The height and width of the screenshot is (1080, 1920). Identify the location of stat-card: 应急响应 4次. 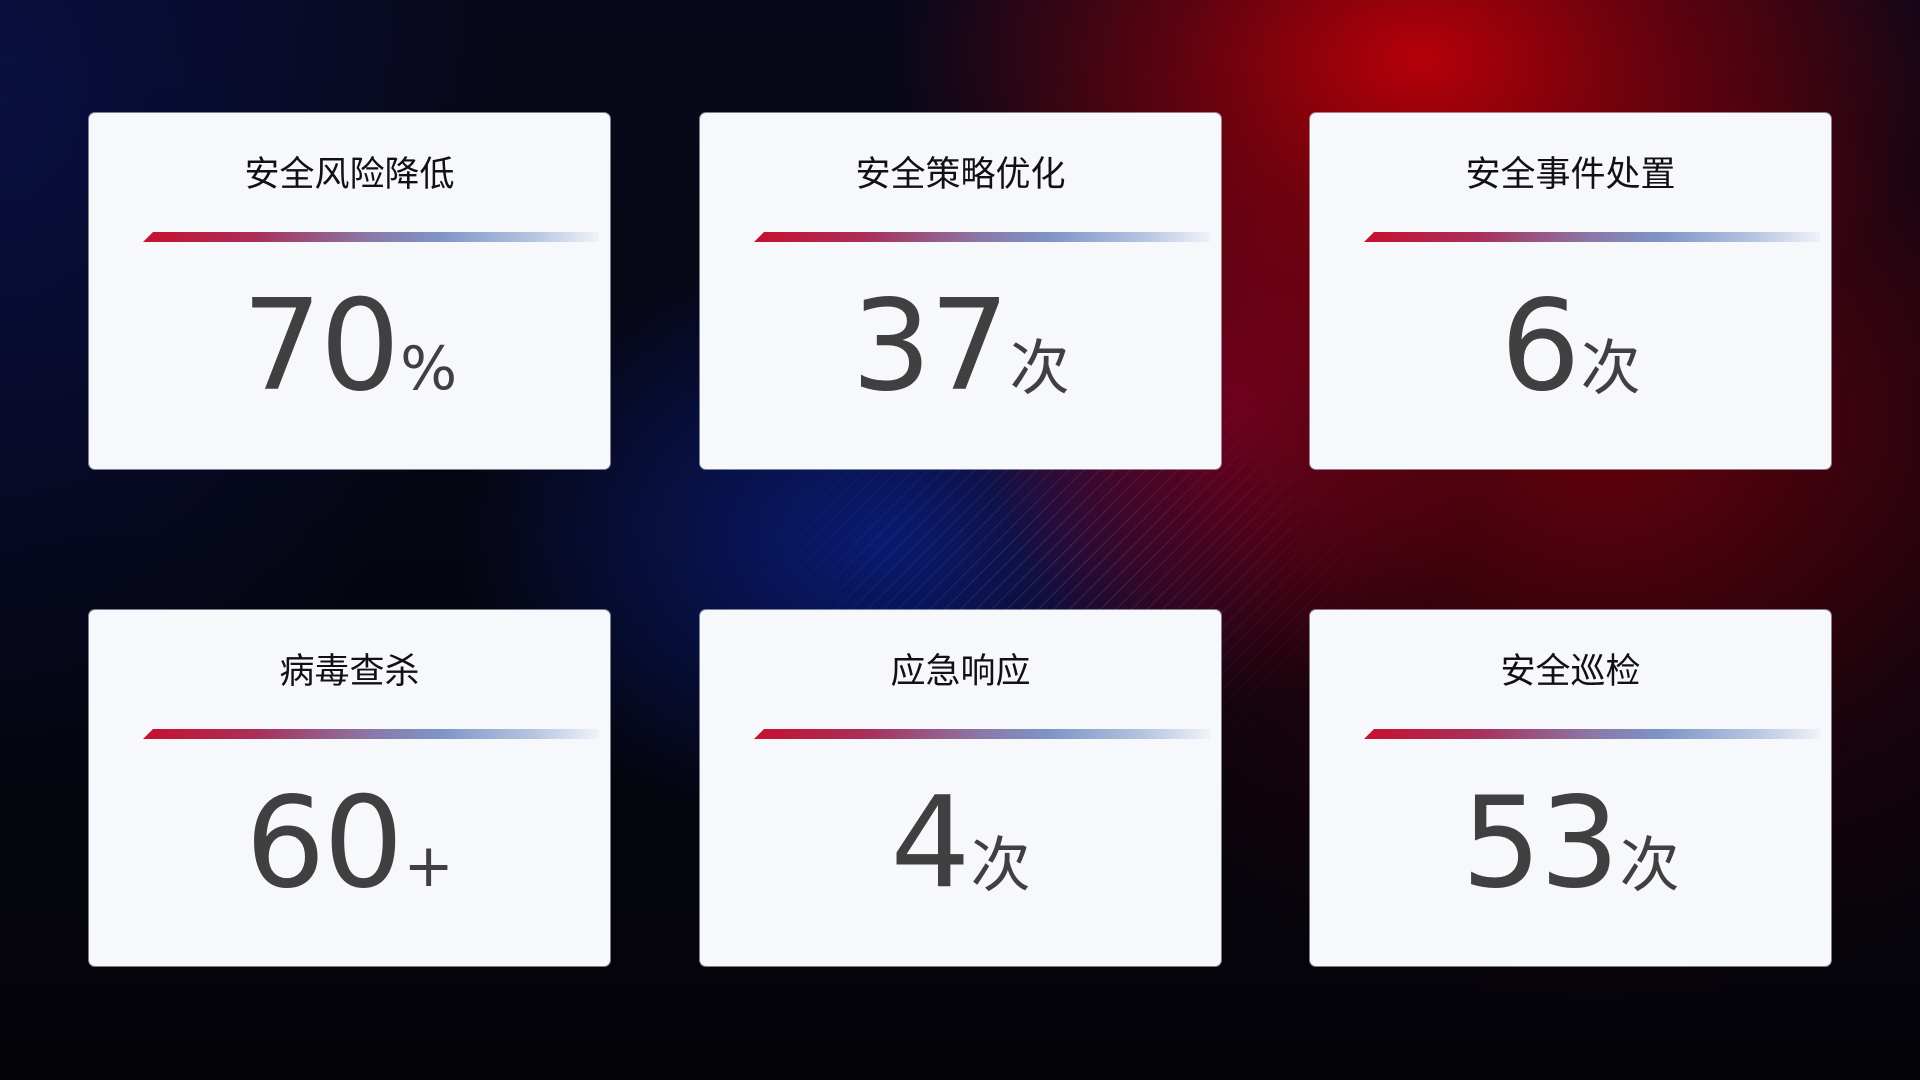
(960, 788).